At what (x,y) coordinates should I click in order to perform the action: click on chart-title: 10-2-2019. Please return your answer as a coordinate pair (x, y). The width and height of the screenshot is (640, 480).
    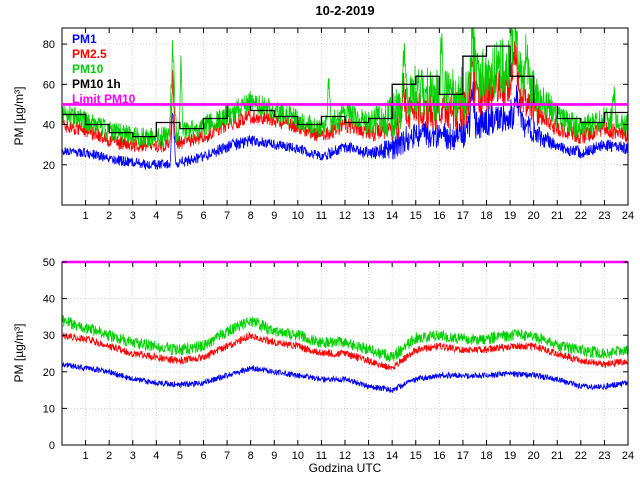
    Looking at the image, I should click on (345, 10).